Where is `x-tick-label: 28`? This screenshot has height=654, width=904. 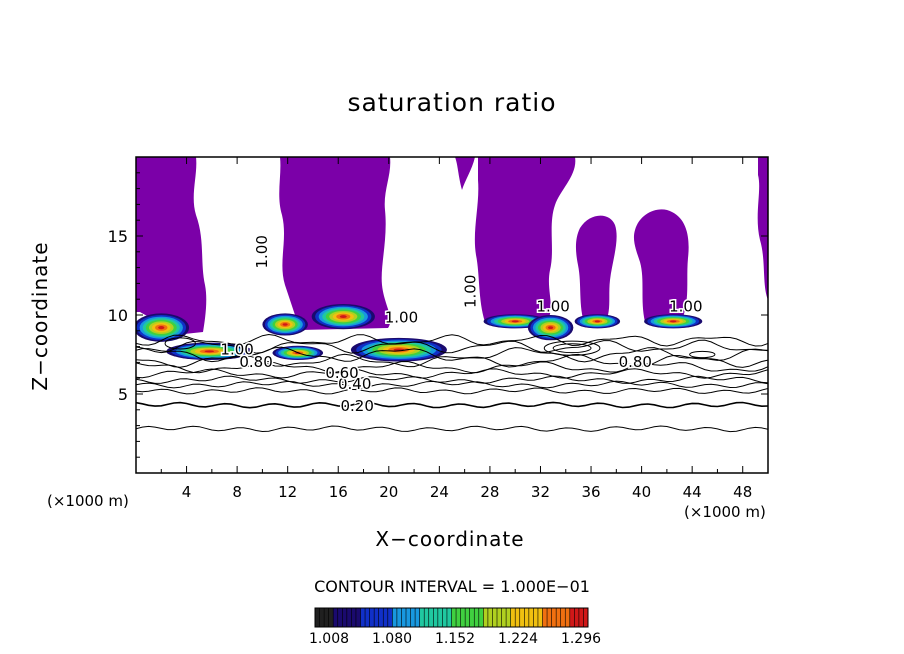 x-tick-label: 28 is located at coordinates (489, 492).